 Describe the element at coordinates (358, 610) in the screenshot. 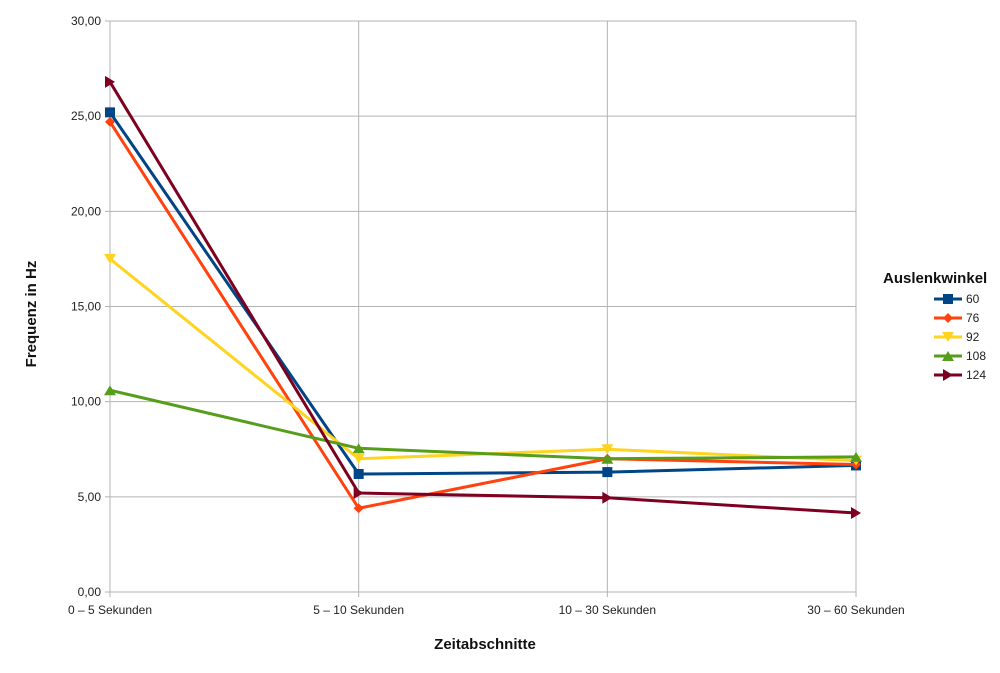

I see `x-tick-label: 5 – 10 Sekunden` at that location.